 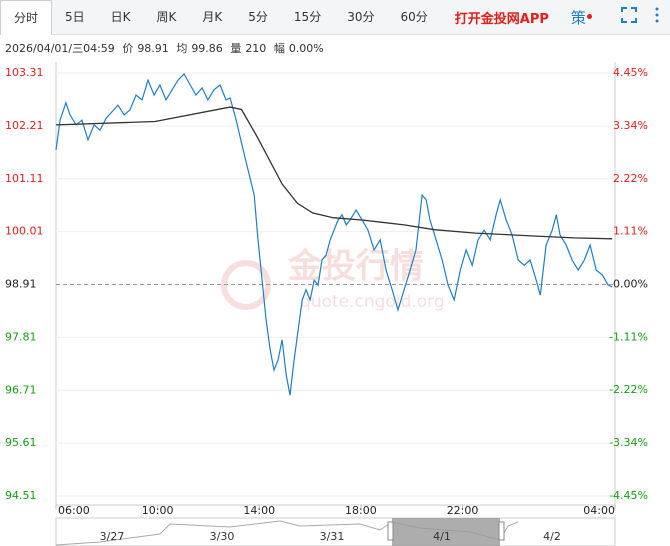 I want to click on navigator-window, so click(x=446, y=532).